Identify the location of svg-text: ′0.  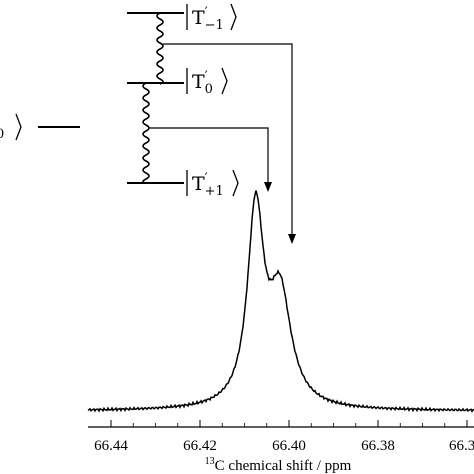
(2, 128).